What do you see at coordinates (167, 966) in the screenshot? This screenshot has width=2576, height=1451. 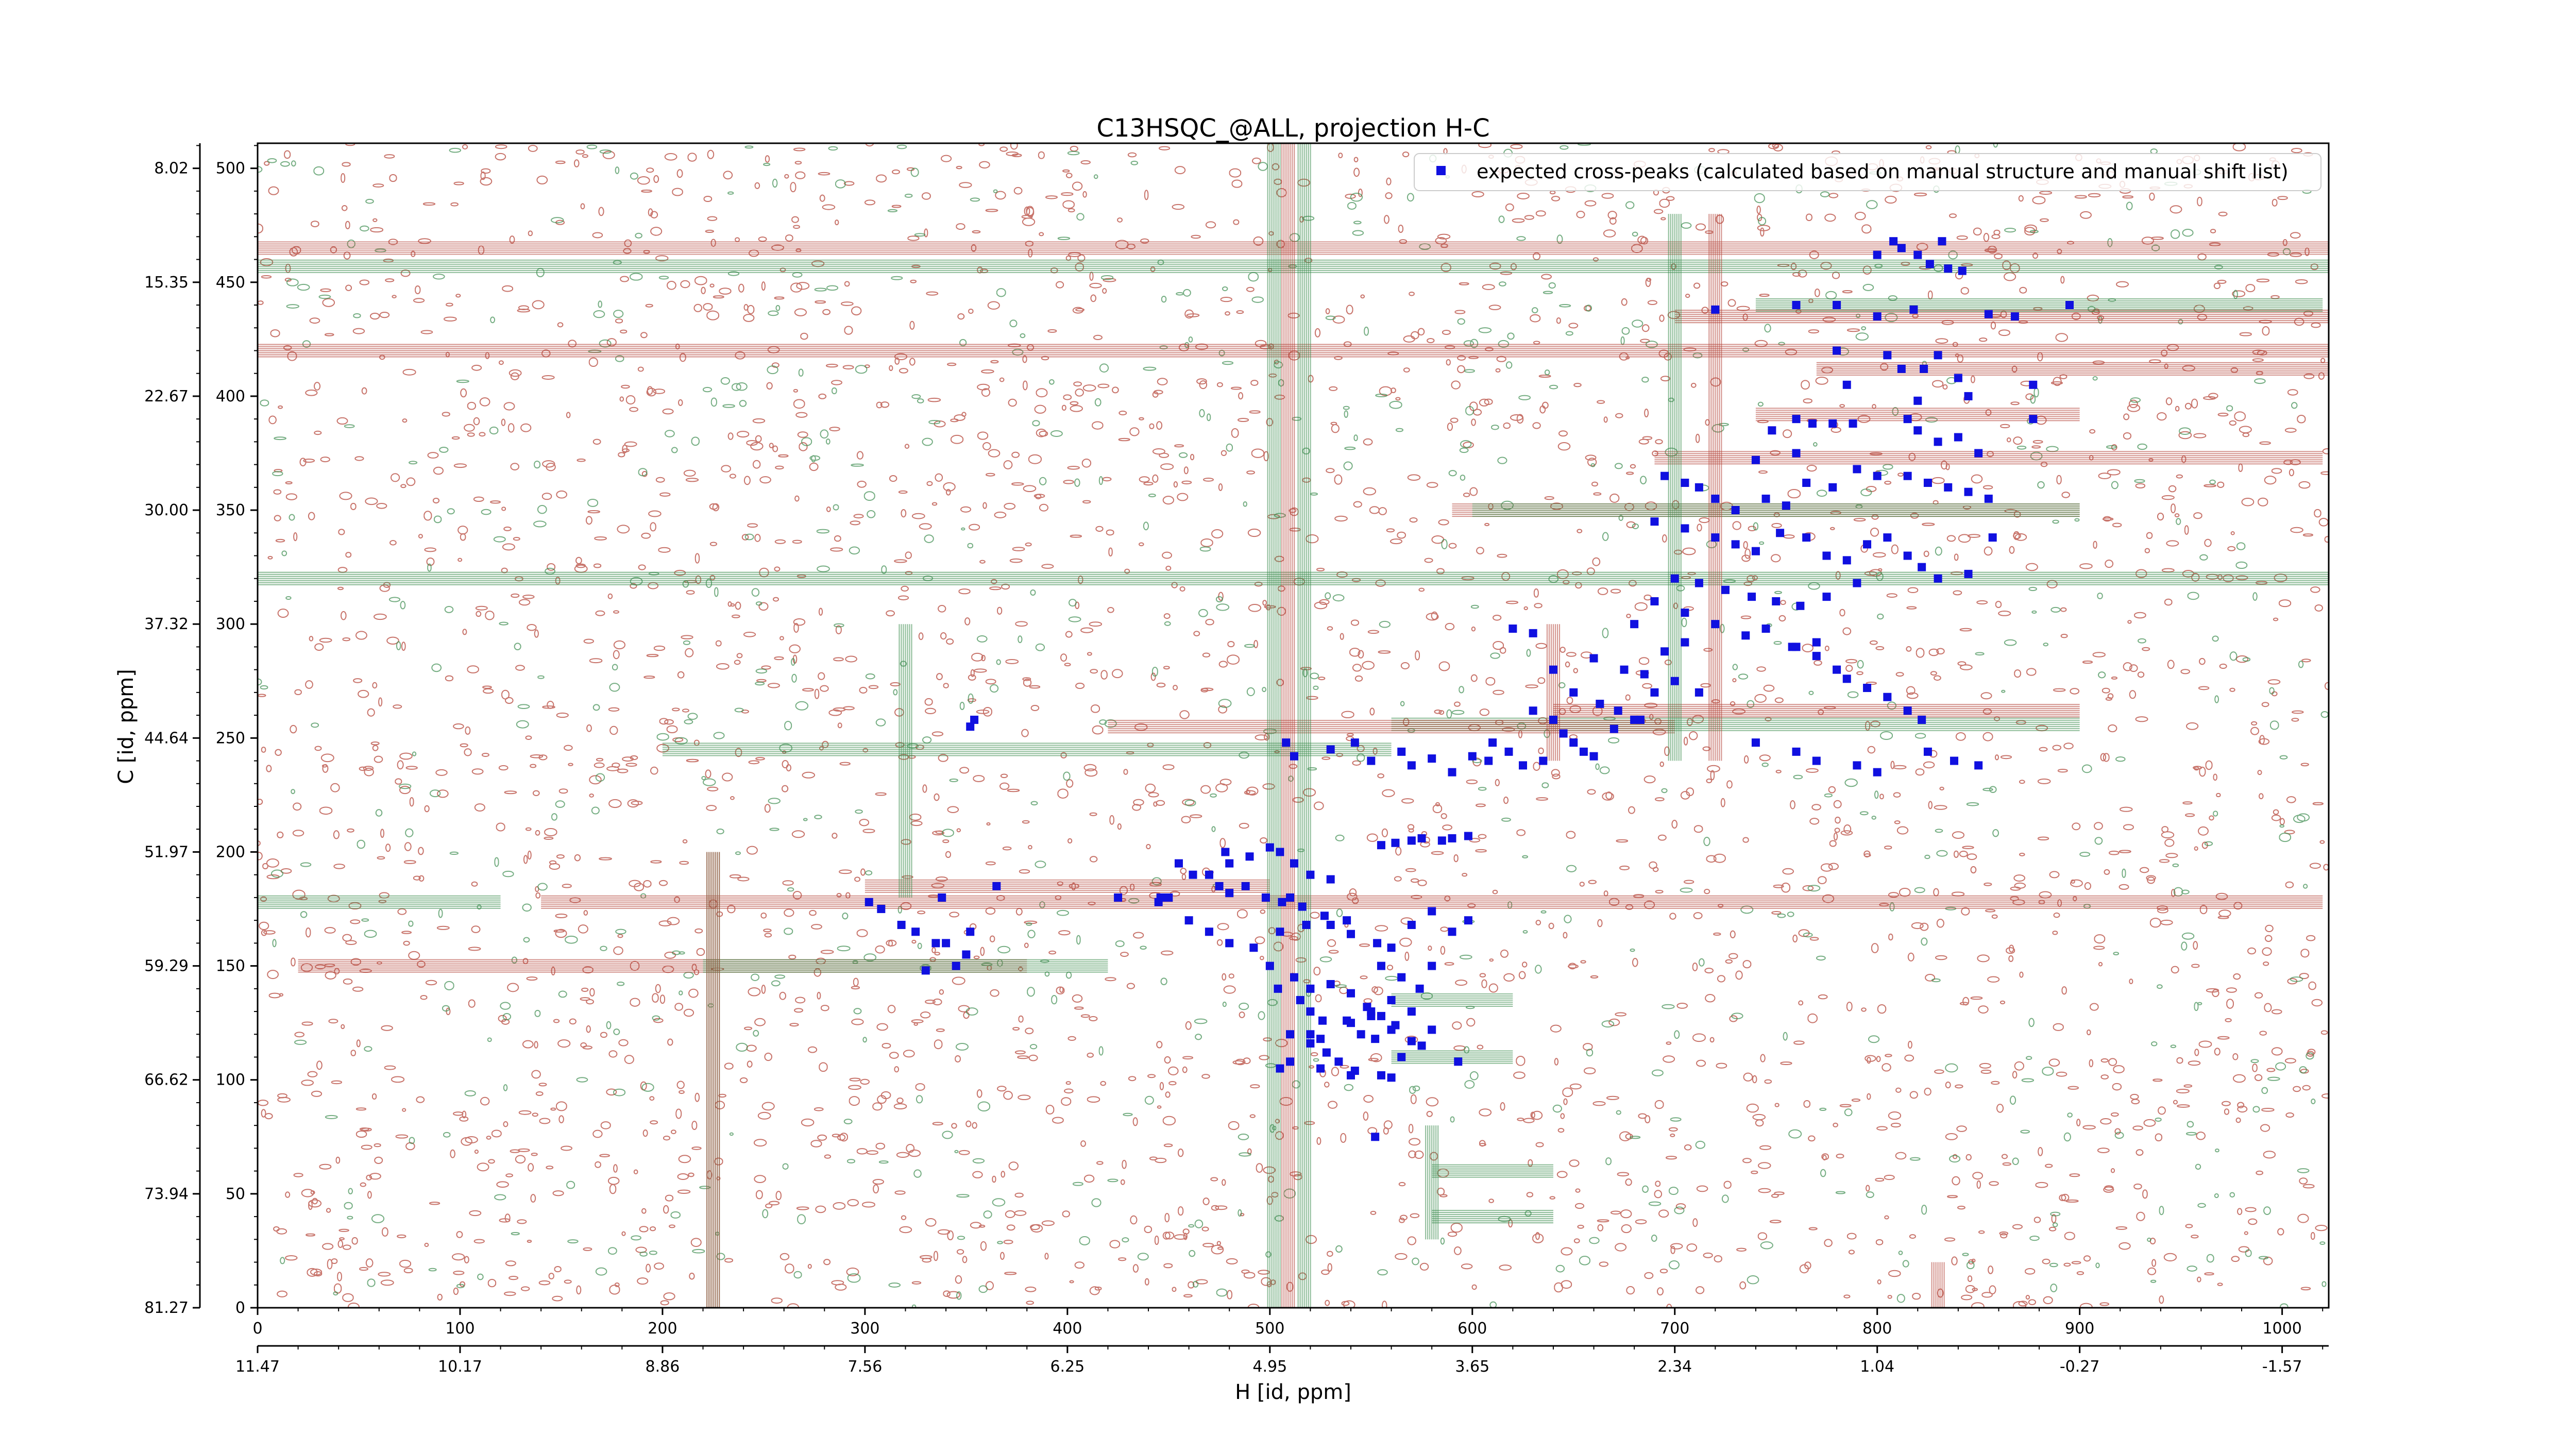 I see `y-ppm-tick-label: 59.29` at bounding box center [167, 966].